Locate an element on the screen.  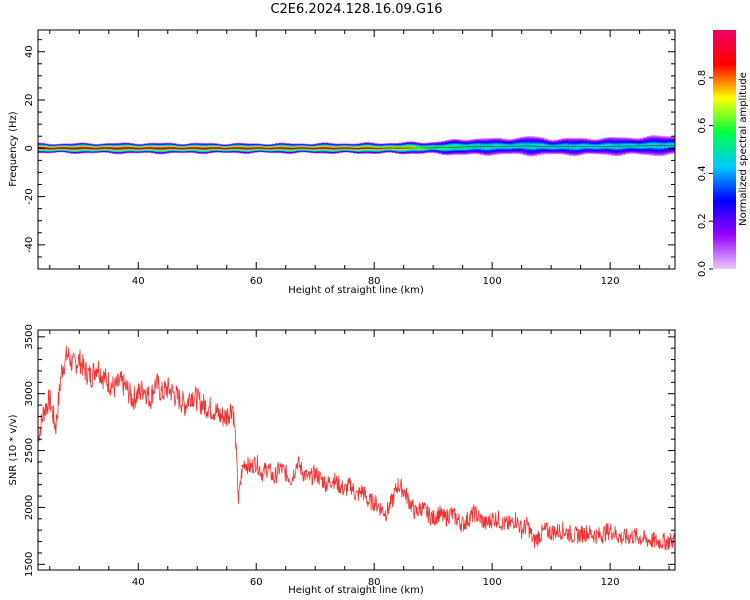
spectrogram-y-tick-label: 20 is located at coordinates (29, 100).